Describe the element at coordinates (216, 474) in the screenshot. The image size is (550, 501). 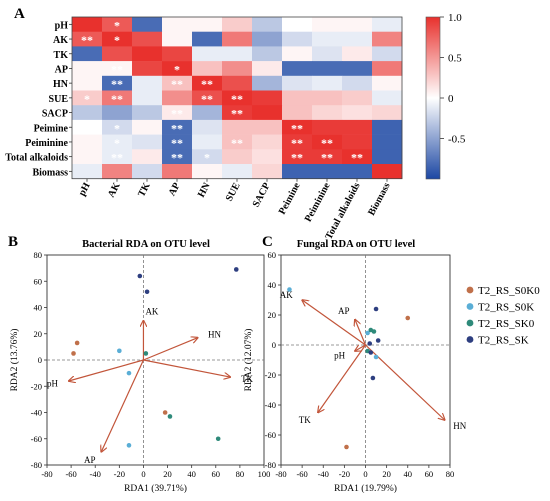
I see `x-tick-label: 60` at that location.